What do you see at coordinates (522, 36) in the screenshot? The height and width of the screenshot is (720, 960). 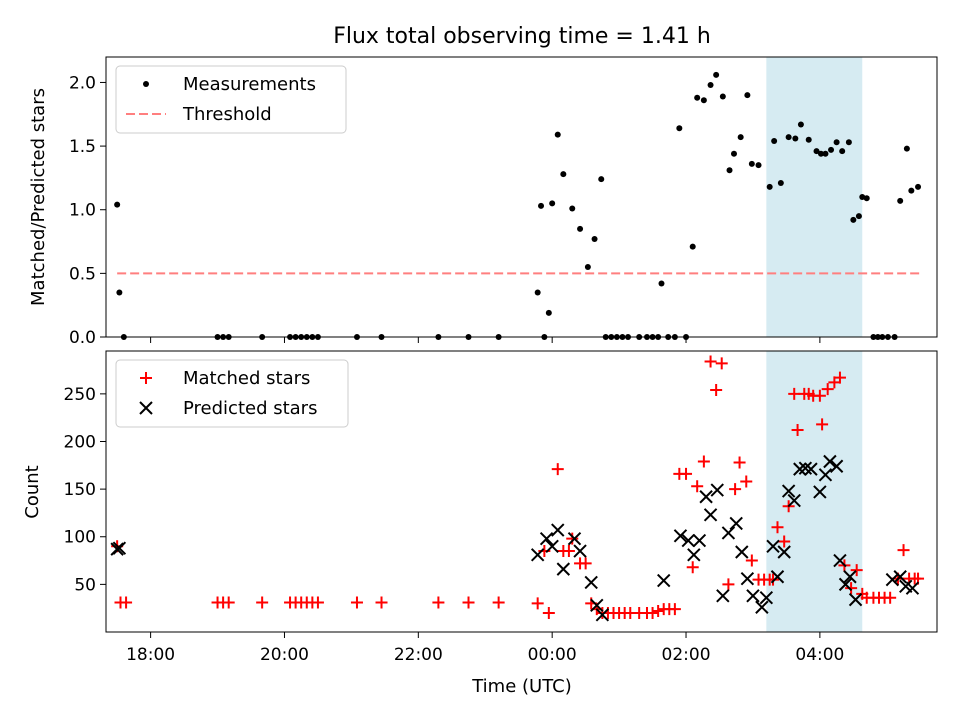 I see `top-chart-title: Flux total observing time = 1.41 h` at bounding box center [522, 36].